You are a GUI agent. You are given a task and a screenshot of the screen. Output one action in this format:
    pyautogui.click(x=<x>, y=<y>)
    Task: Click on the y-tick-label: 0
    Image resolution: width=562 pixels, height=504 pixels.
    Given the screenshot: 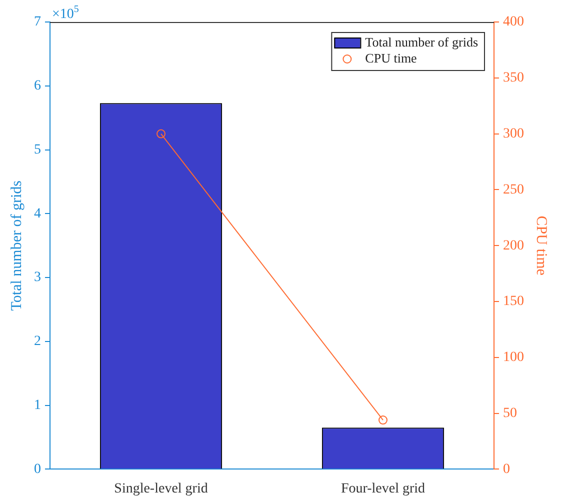 What is the action you would take?
    pyautogui.click(x=37, y=469)
    